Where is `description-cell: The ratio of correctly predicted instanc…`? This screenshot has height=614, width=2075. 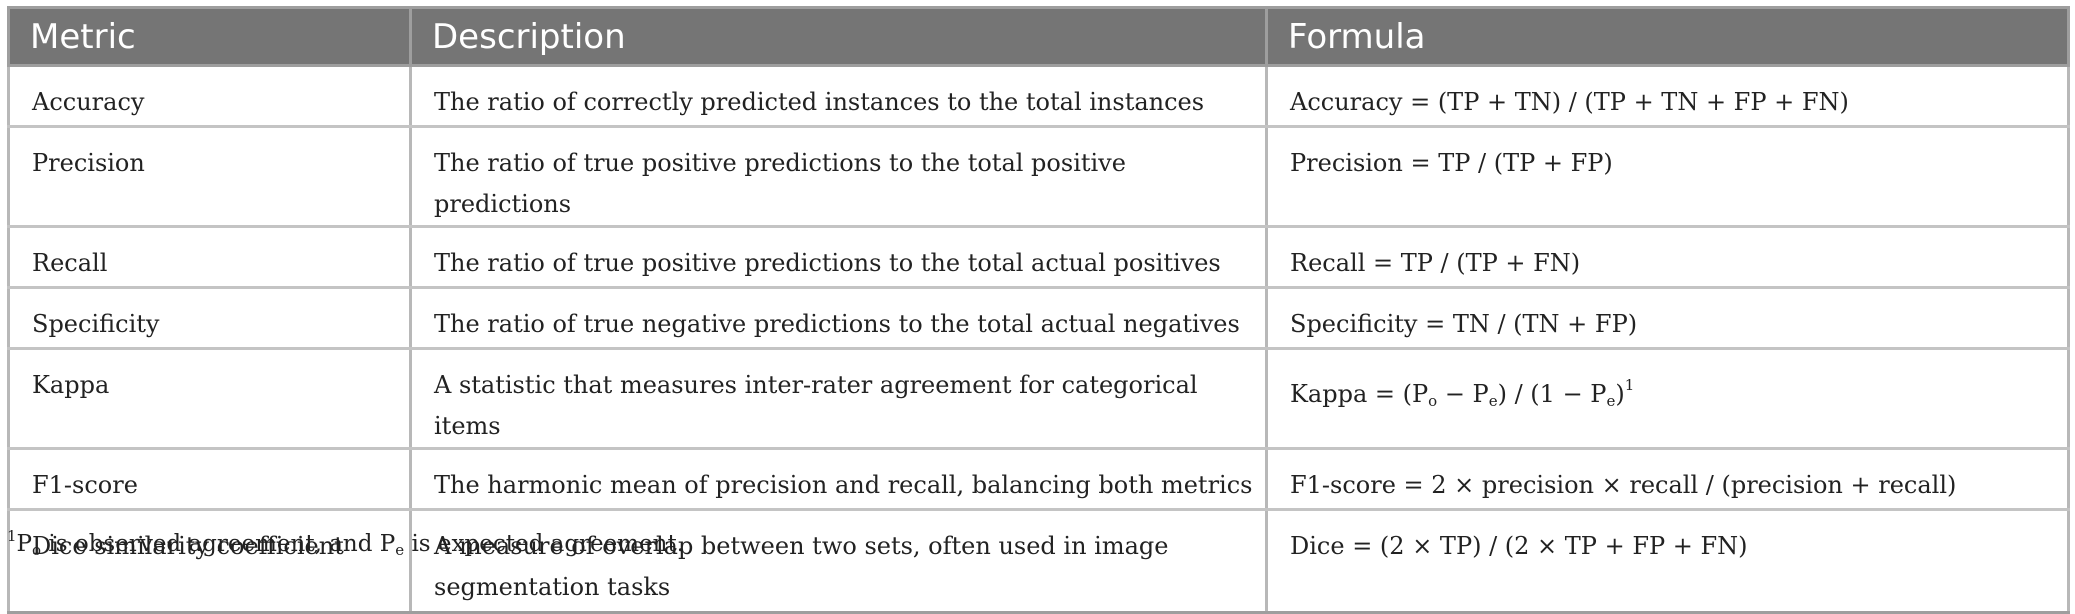 description-cell: The ratio of correctly predicted instanc… is located at coordinates (838, 96).